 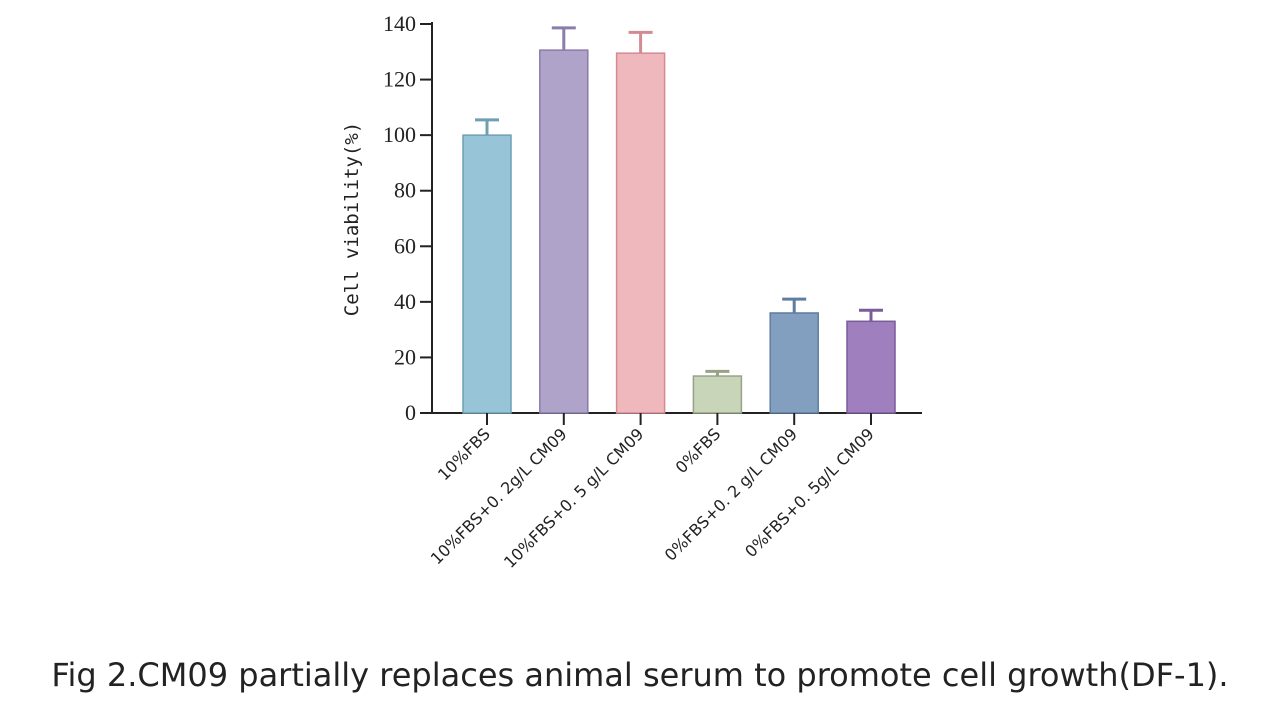 I want to click on y-tick-label: 60, so click(x=405, y=245).